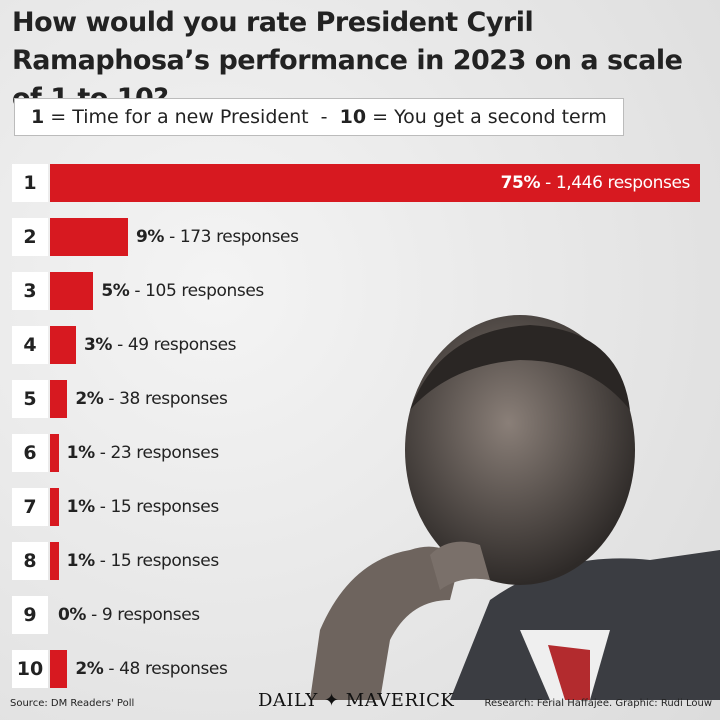 The image size is (720, 720). Describe the element at coordinates (353, 117) in the screenshot. I see `legend-key: 10` at that location.